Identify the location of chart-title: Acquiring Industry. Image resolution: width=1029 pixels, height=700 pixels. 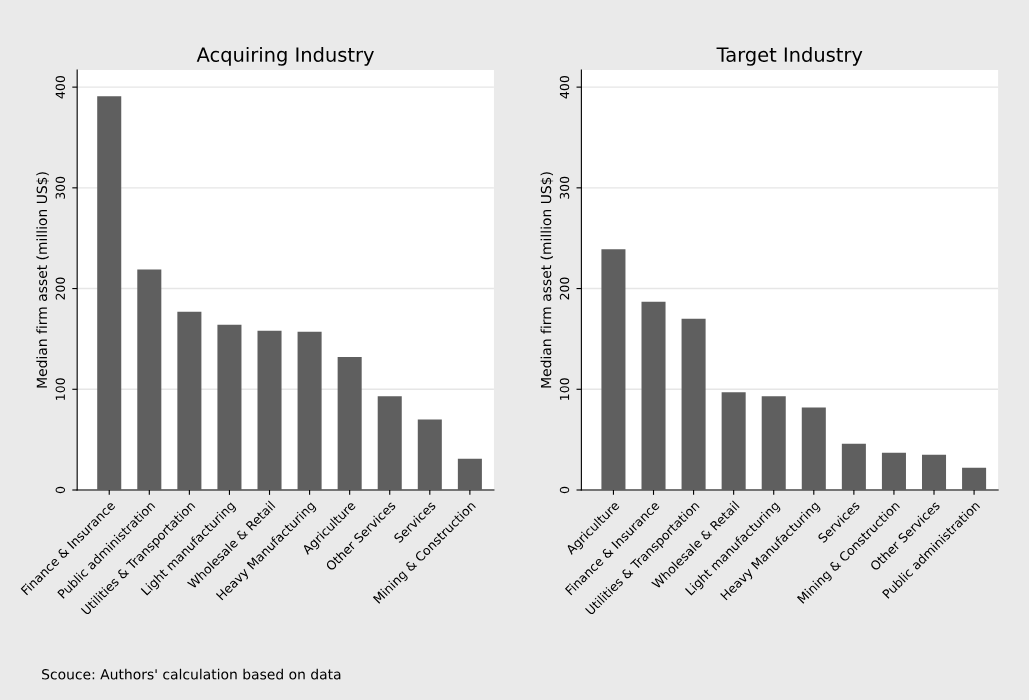
(285, 56).